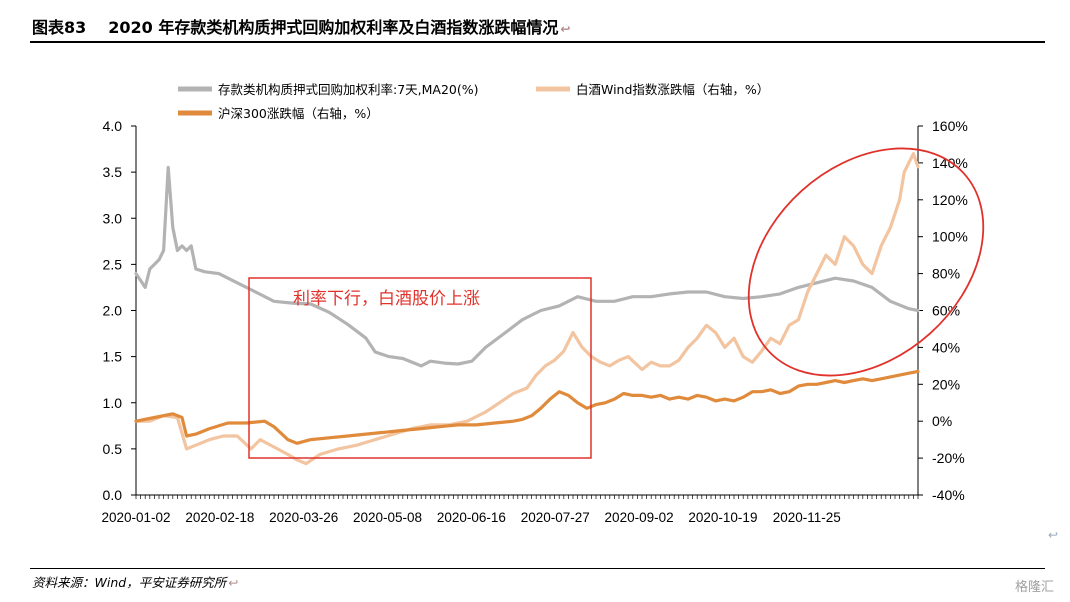 This screenshot has width=1070, height=602. I want to click on legend-label-hs300: 沪深300涨跌幅（右轴，%）, so click(298, 113).